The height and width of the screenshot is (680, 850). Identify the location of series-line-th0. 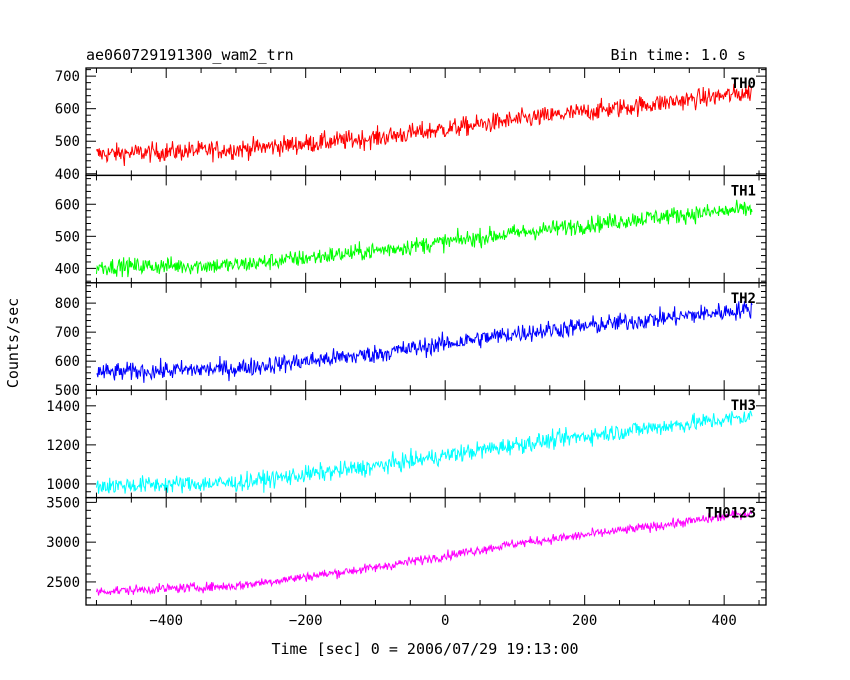
(424, 124).